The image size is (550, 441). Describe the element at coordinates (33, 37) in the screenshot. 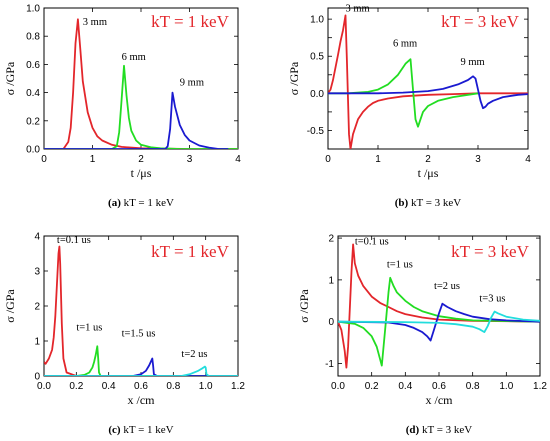

I see `y-tick-label: 0.8` at that location.